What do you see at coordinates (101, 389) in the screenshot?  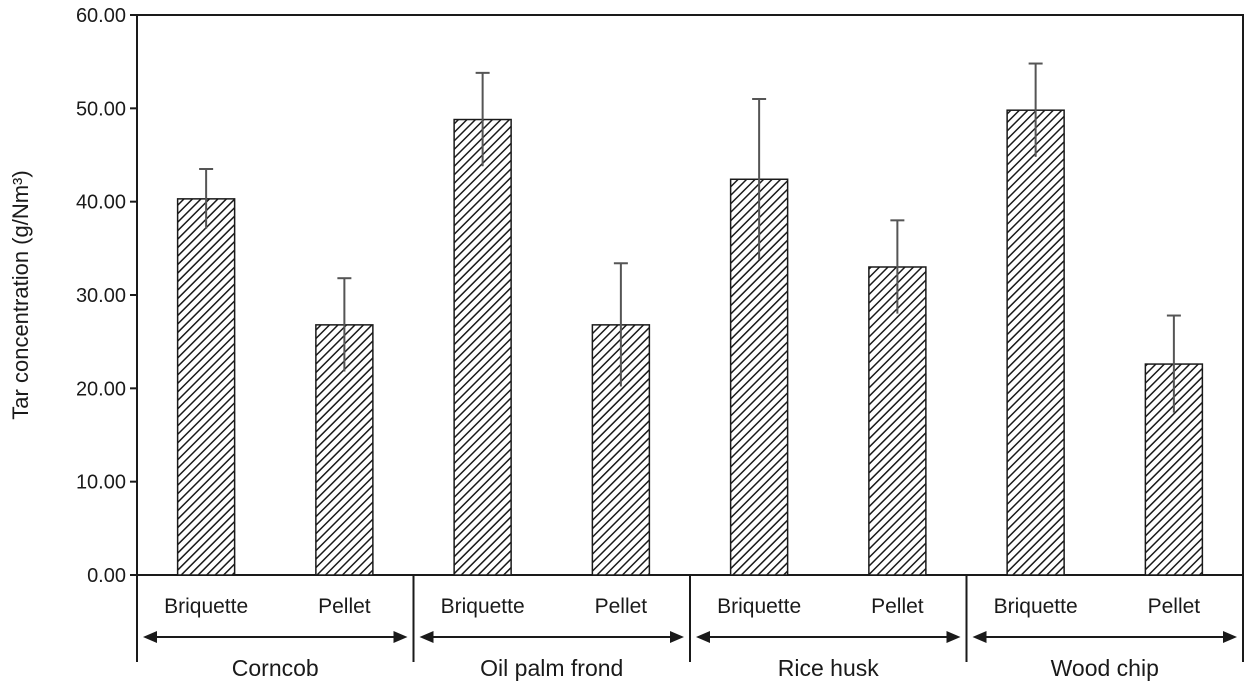 I see `y-tick-label: 20.00` at bounding box center [101, 389].